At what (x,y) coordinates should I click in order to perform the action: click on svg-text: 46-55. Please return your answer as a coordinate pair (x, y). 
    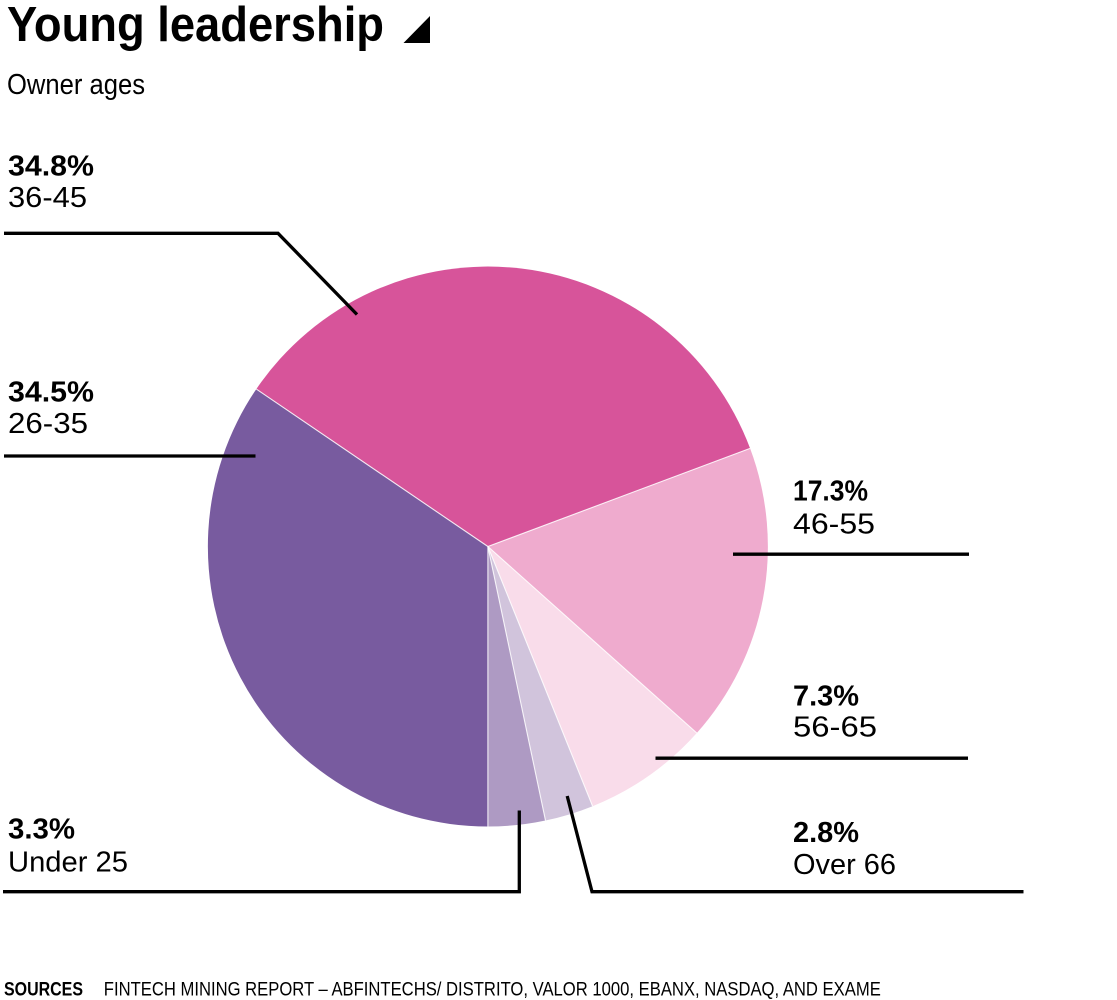
    Looking at the image, I should click on (834, 525).